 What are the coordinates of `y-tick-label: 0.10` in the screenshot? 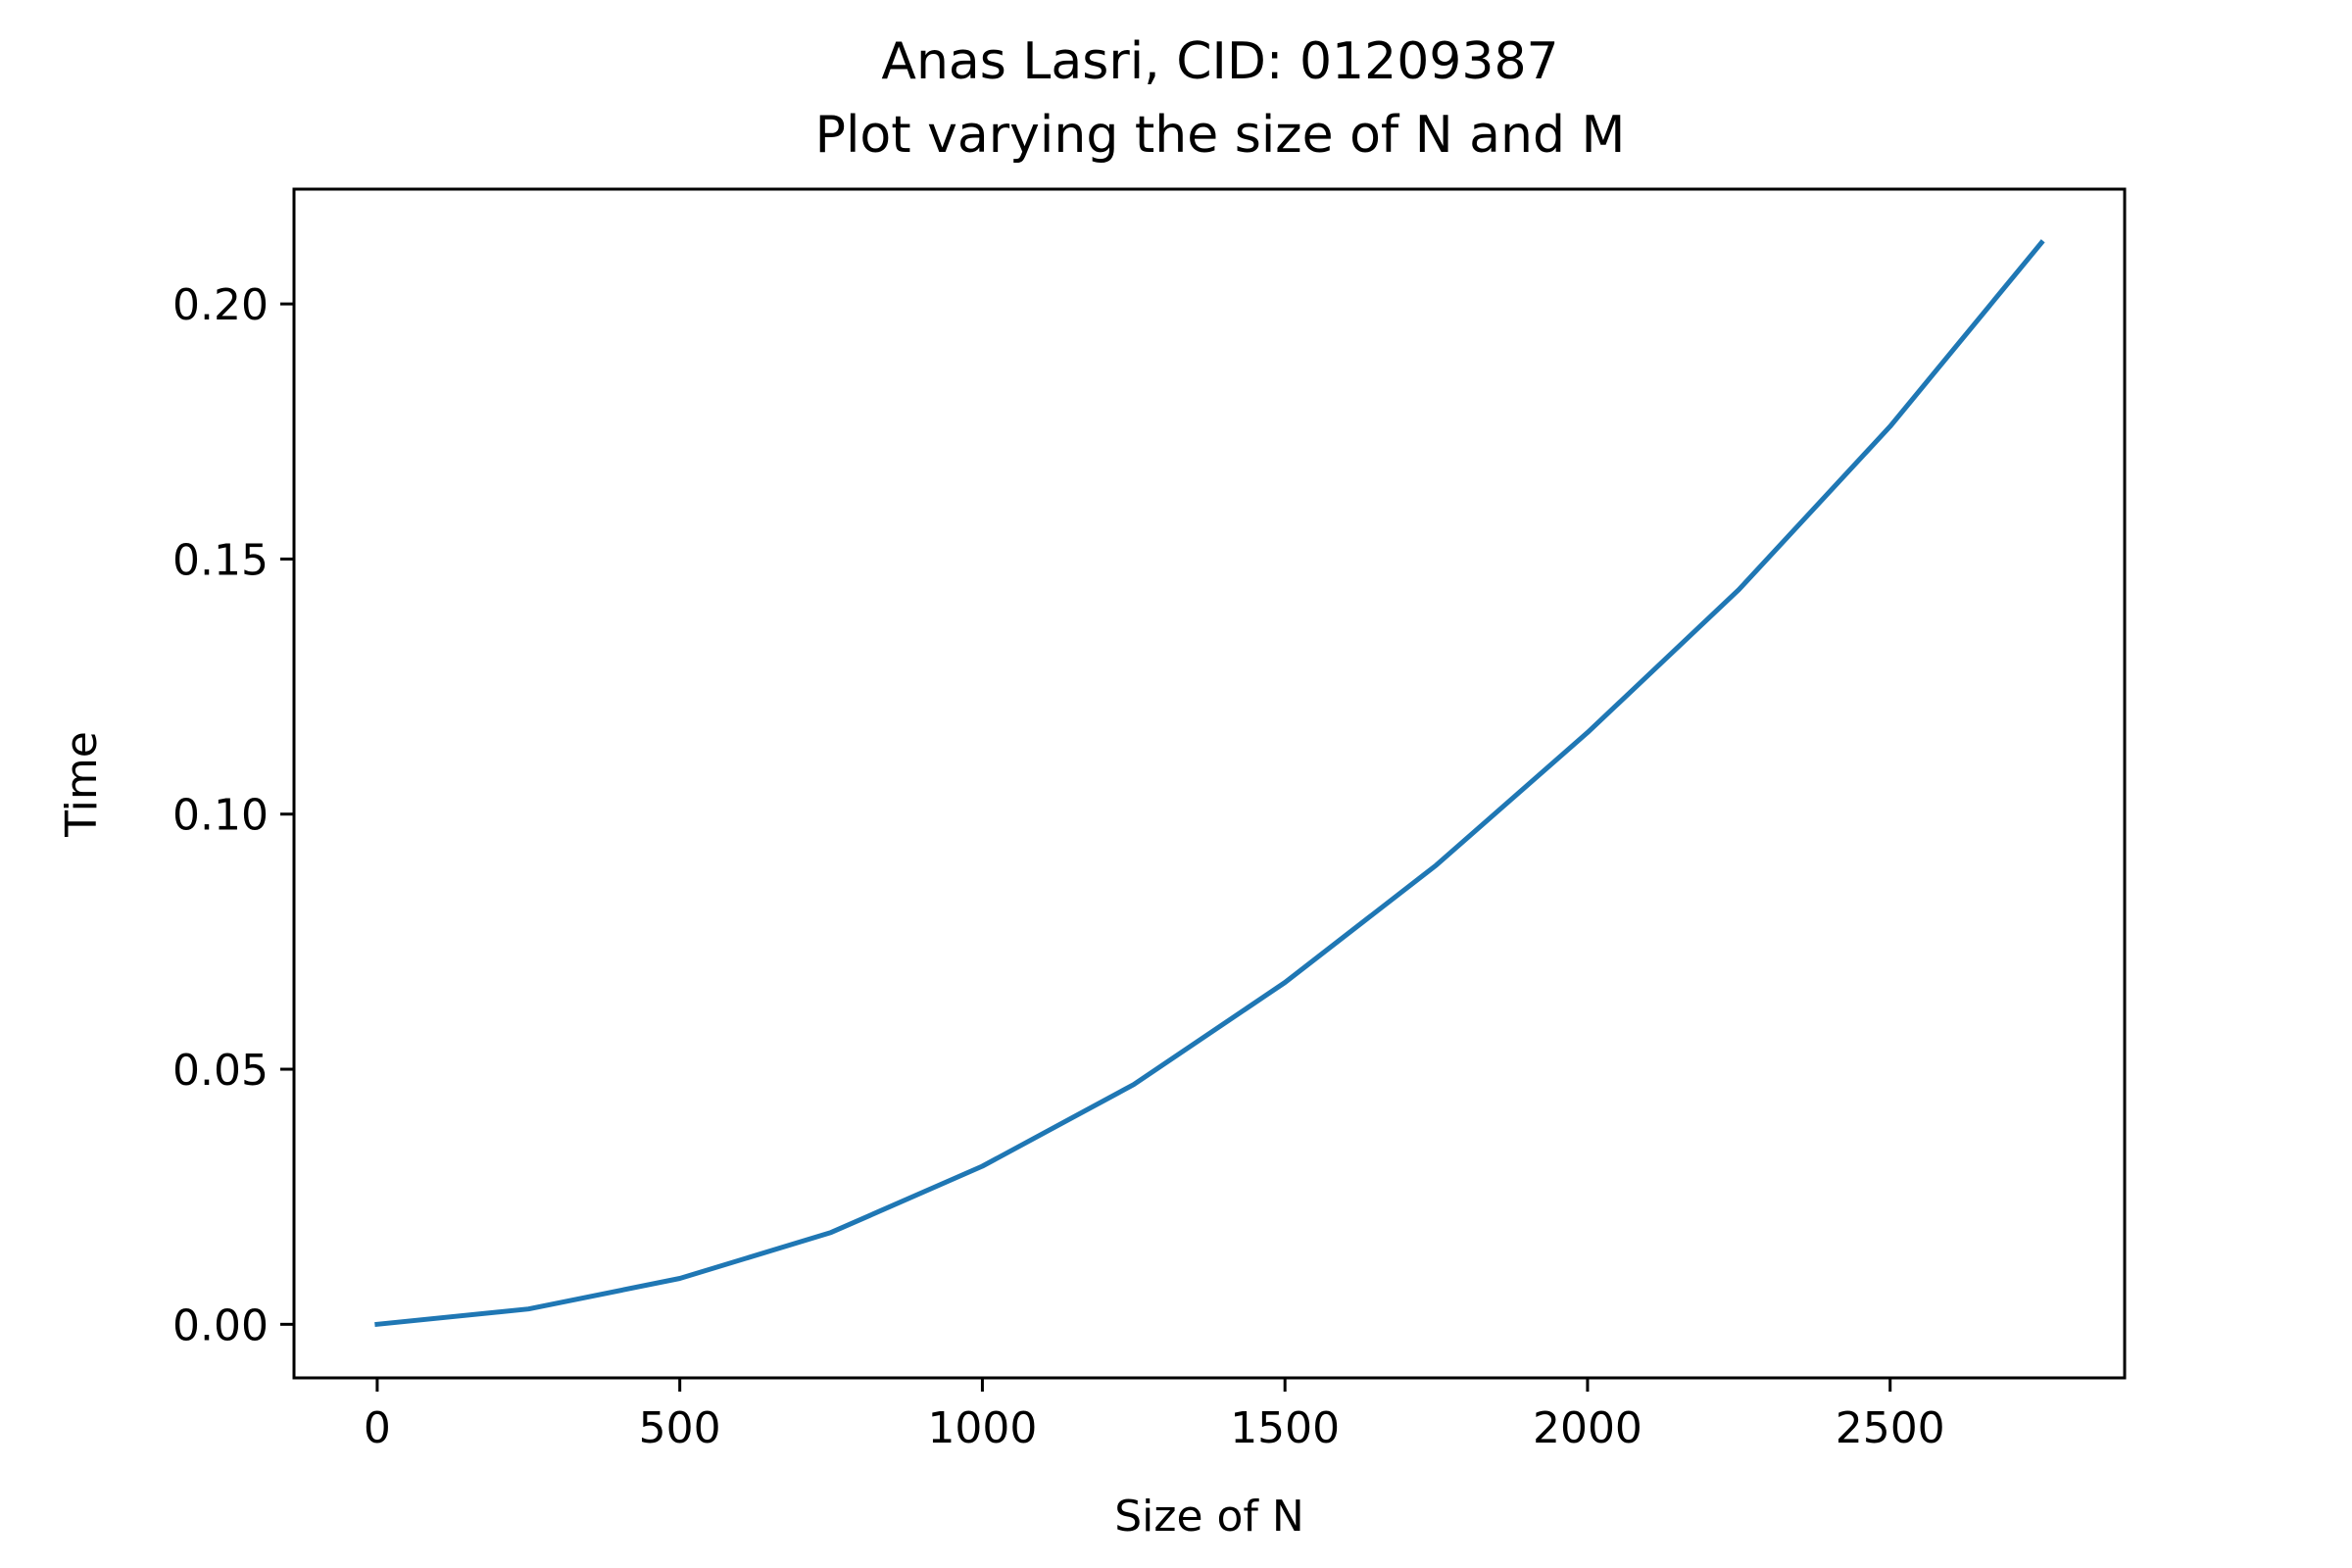 It's located at (220, 816).